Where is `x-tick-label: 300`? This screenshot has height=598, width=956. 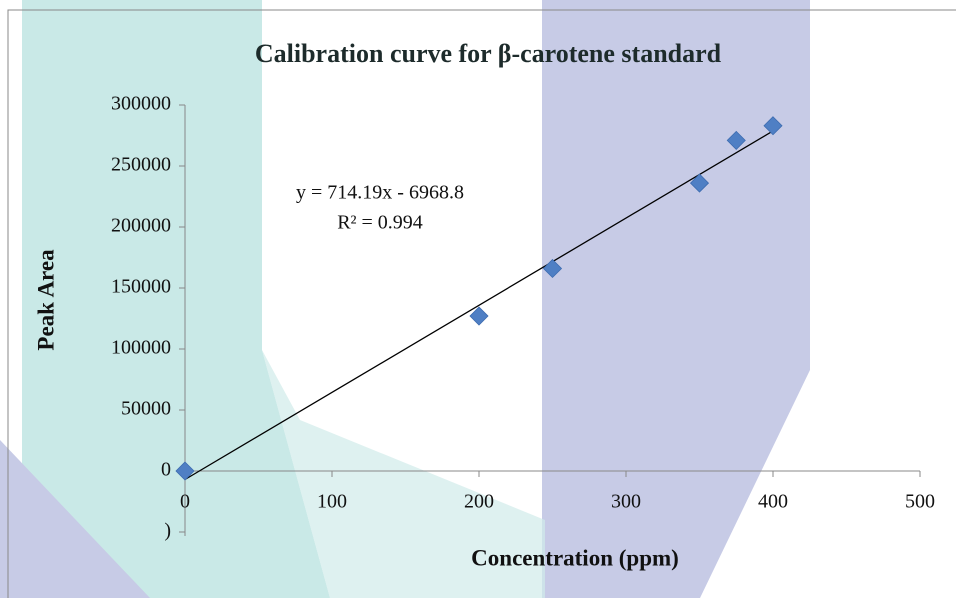 x-tick-label: 300 is located at coordinates (626, 502).